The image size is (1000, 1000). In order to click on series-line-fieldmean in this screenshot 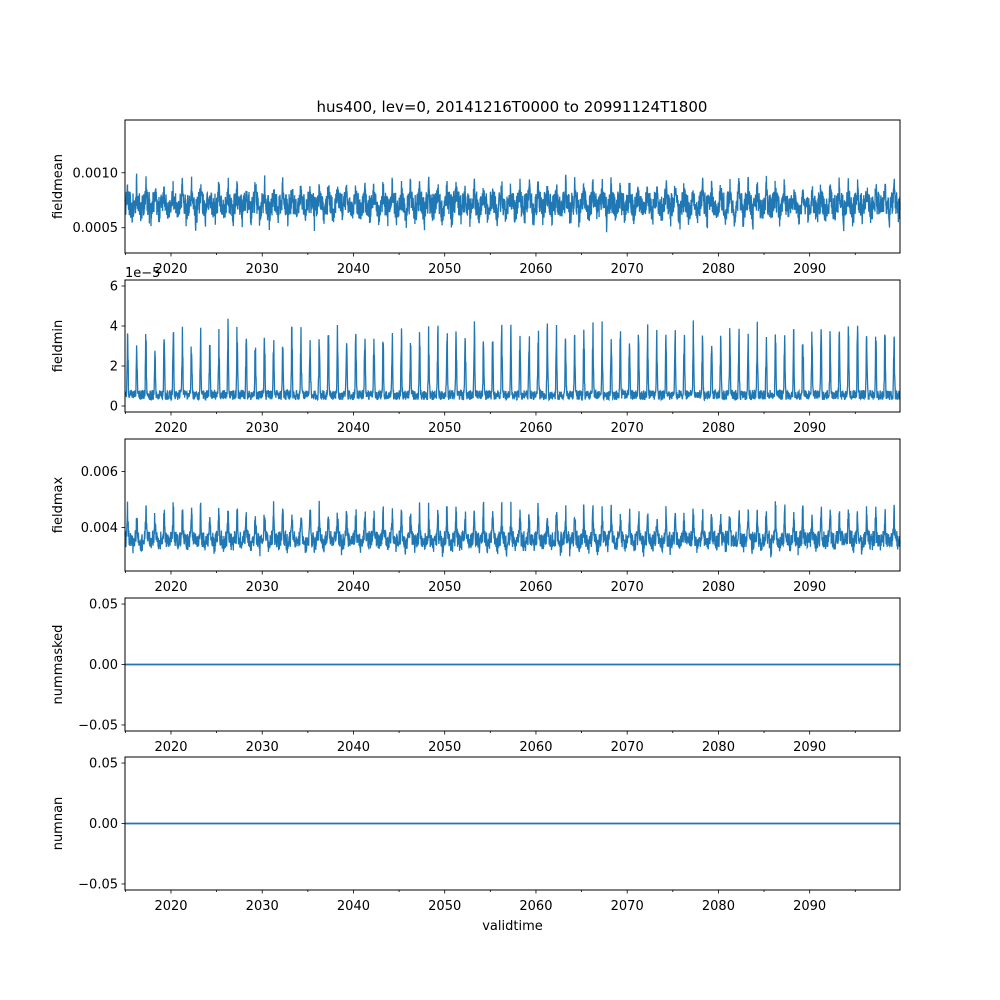, I will do `click(512, 203)`.